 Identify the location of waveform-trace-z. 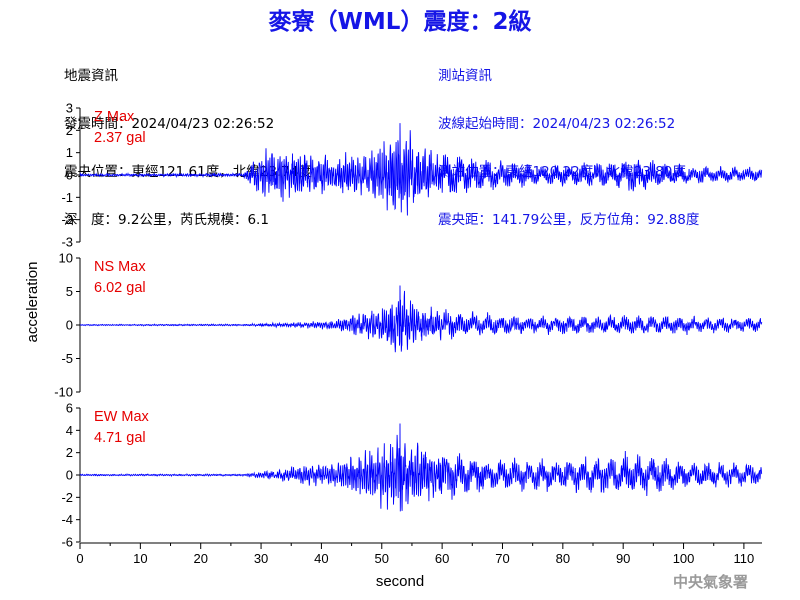
(421, 169).